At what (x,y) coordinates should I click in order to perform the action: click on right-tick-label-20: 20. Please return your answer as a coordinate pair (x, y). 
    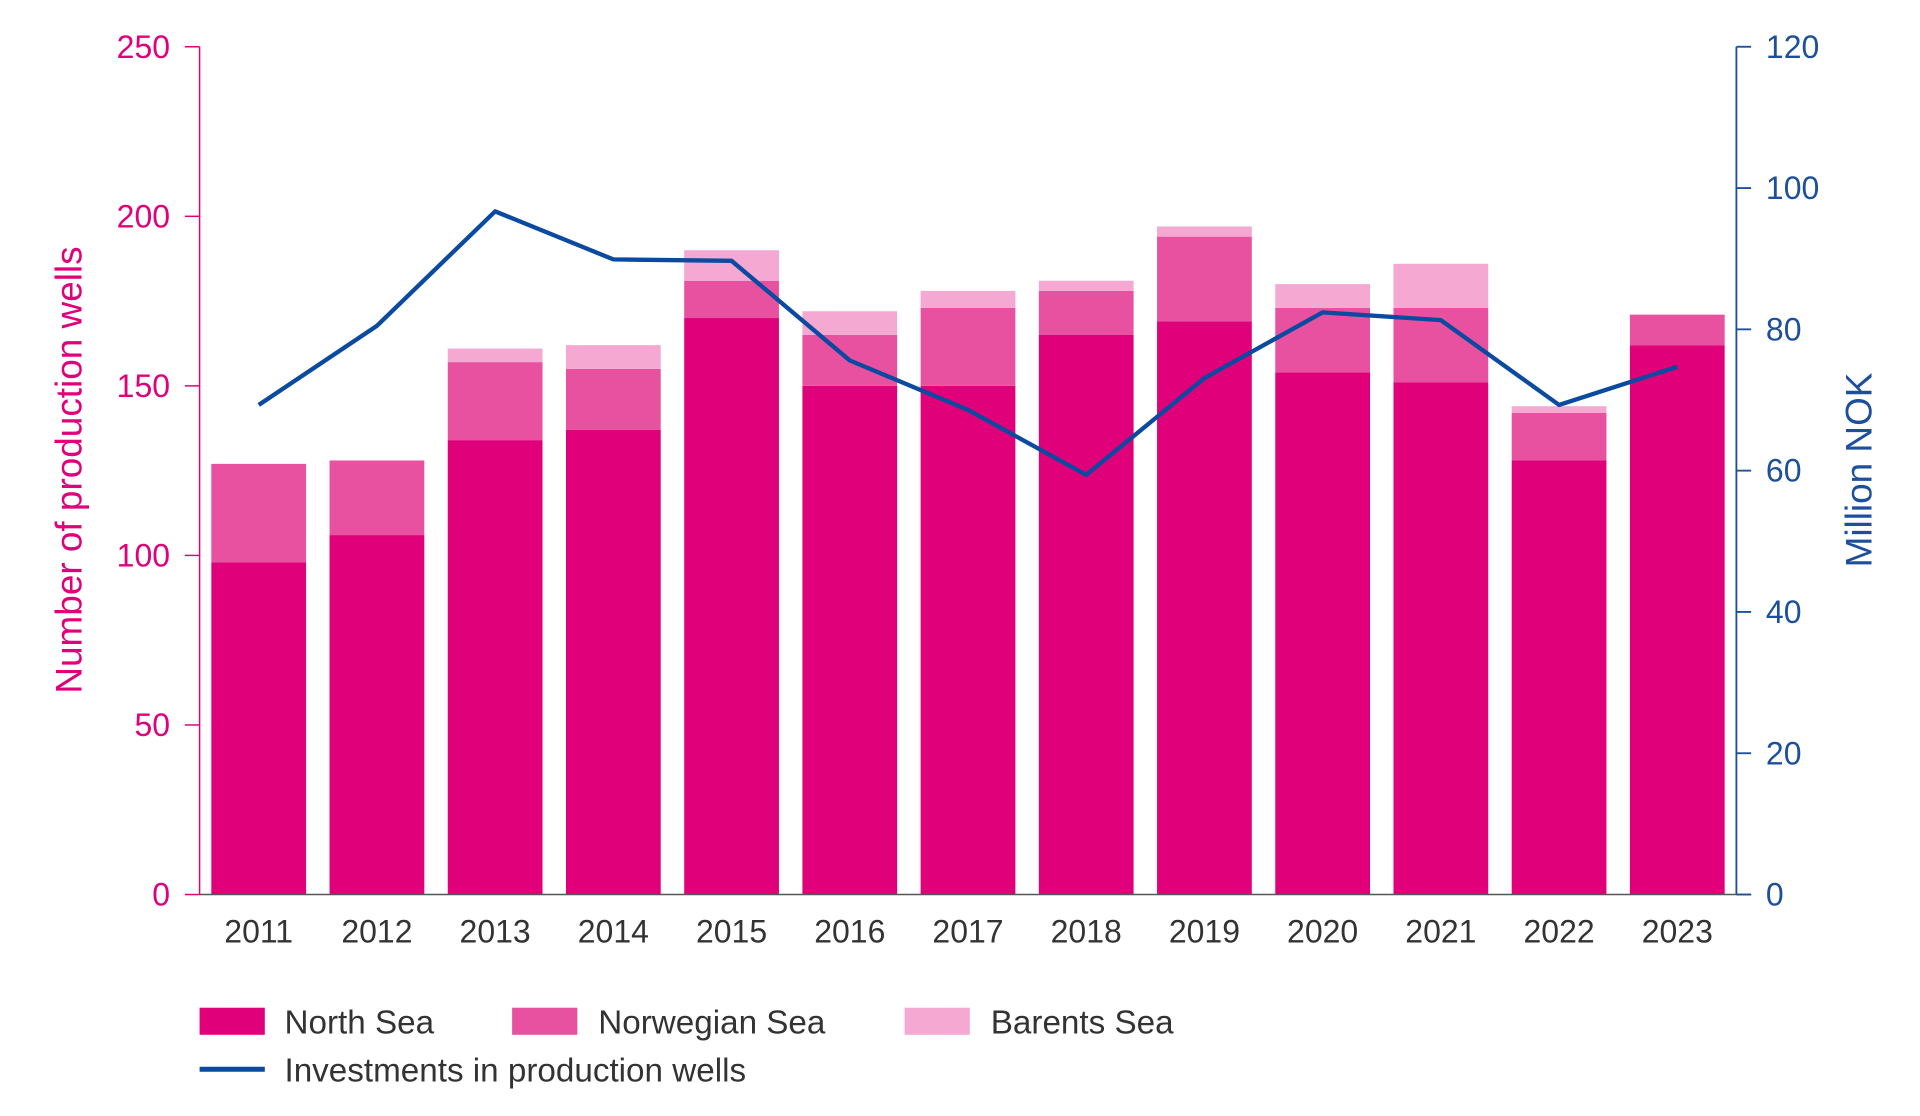
    Looking at the image, I should click on (1784, 753).